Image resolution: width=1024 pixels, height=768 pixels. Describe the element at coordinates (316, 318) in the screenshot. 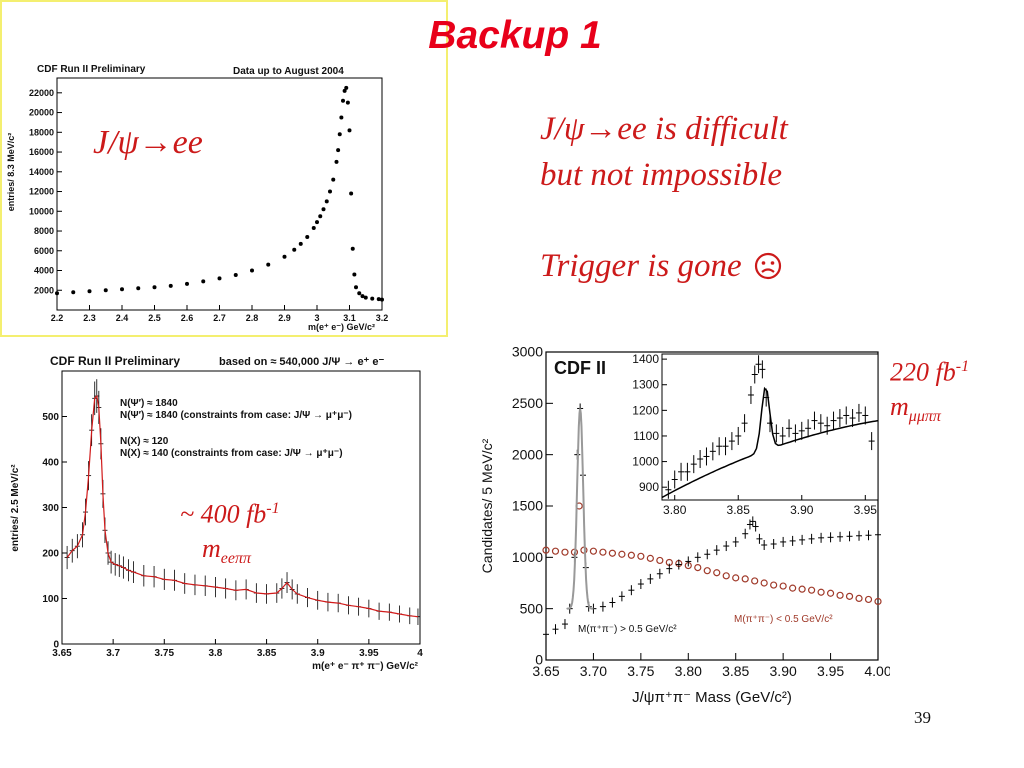

I see `x-tick-label: 3` at that location.